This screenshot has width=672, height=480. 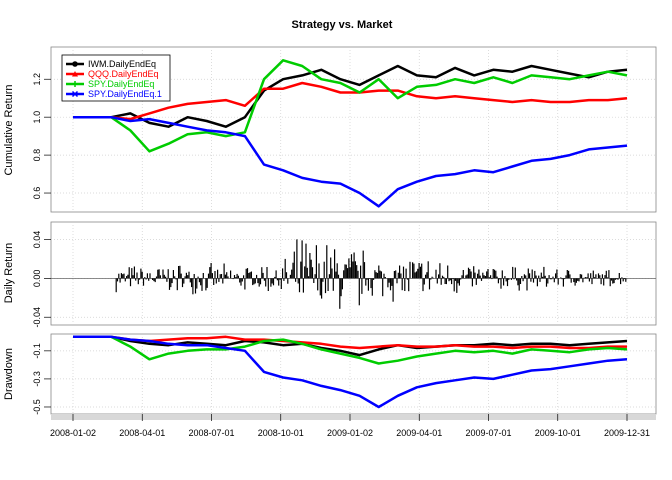 What do you see at coordinates (37, 79) in the screenshot?
I see `y-tick-label: 1.2` at bounding box center [37, 79].